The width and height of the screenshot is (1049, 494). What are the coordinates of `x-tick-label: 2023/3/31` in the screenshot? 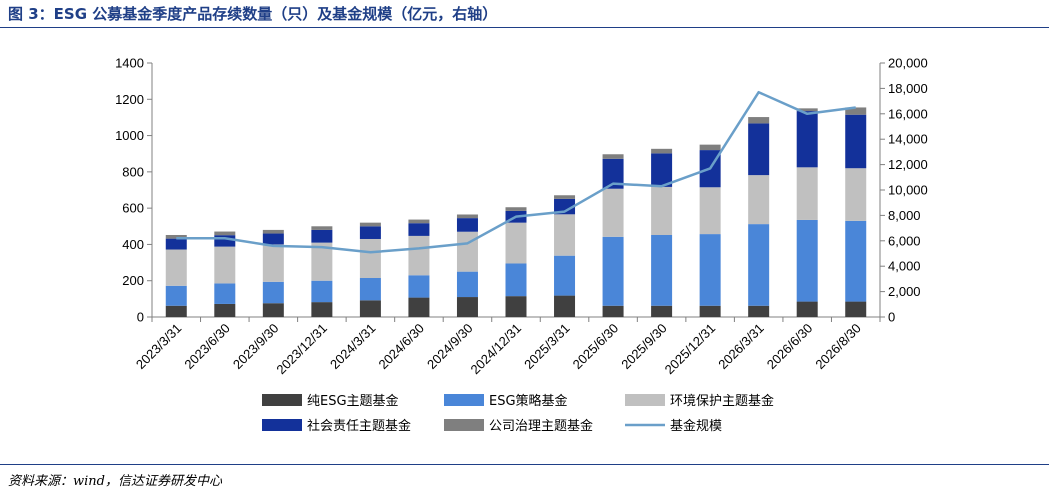 It's located at (159, 347).